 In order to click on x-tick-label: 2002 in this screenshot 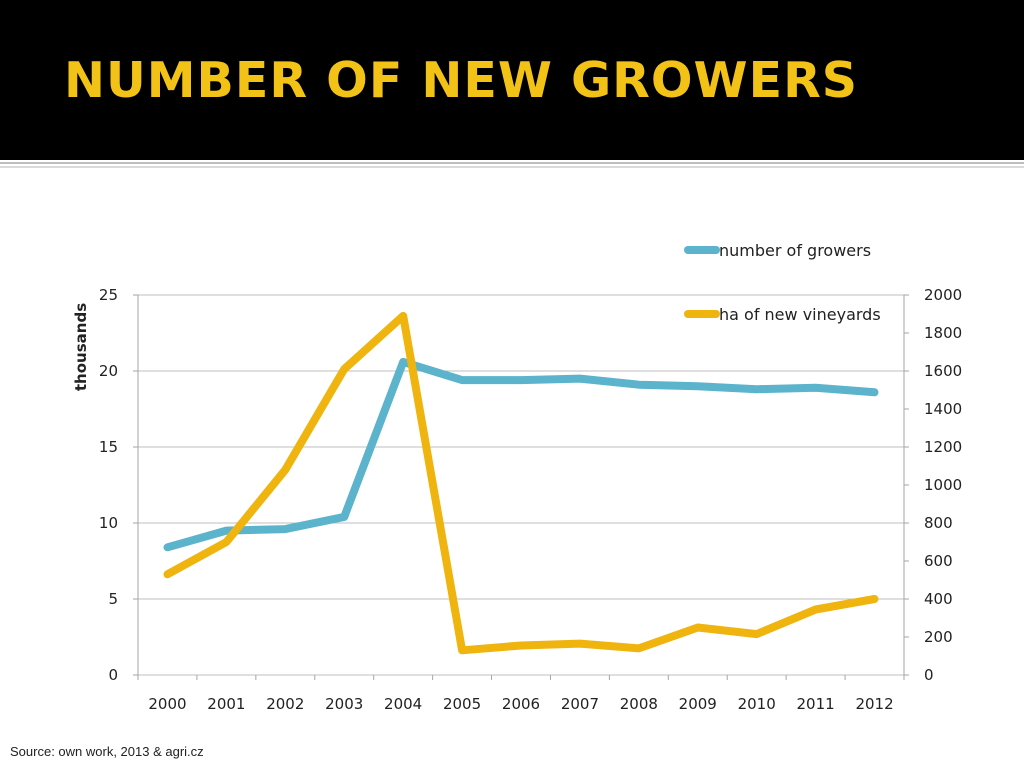, I will do `click(285, 704)`.